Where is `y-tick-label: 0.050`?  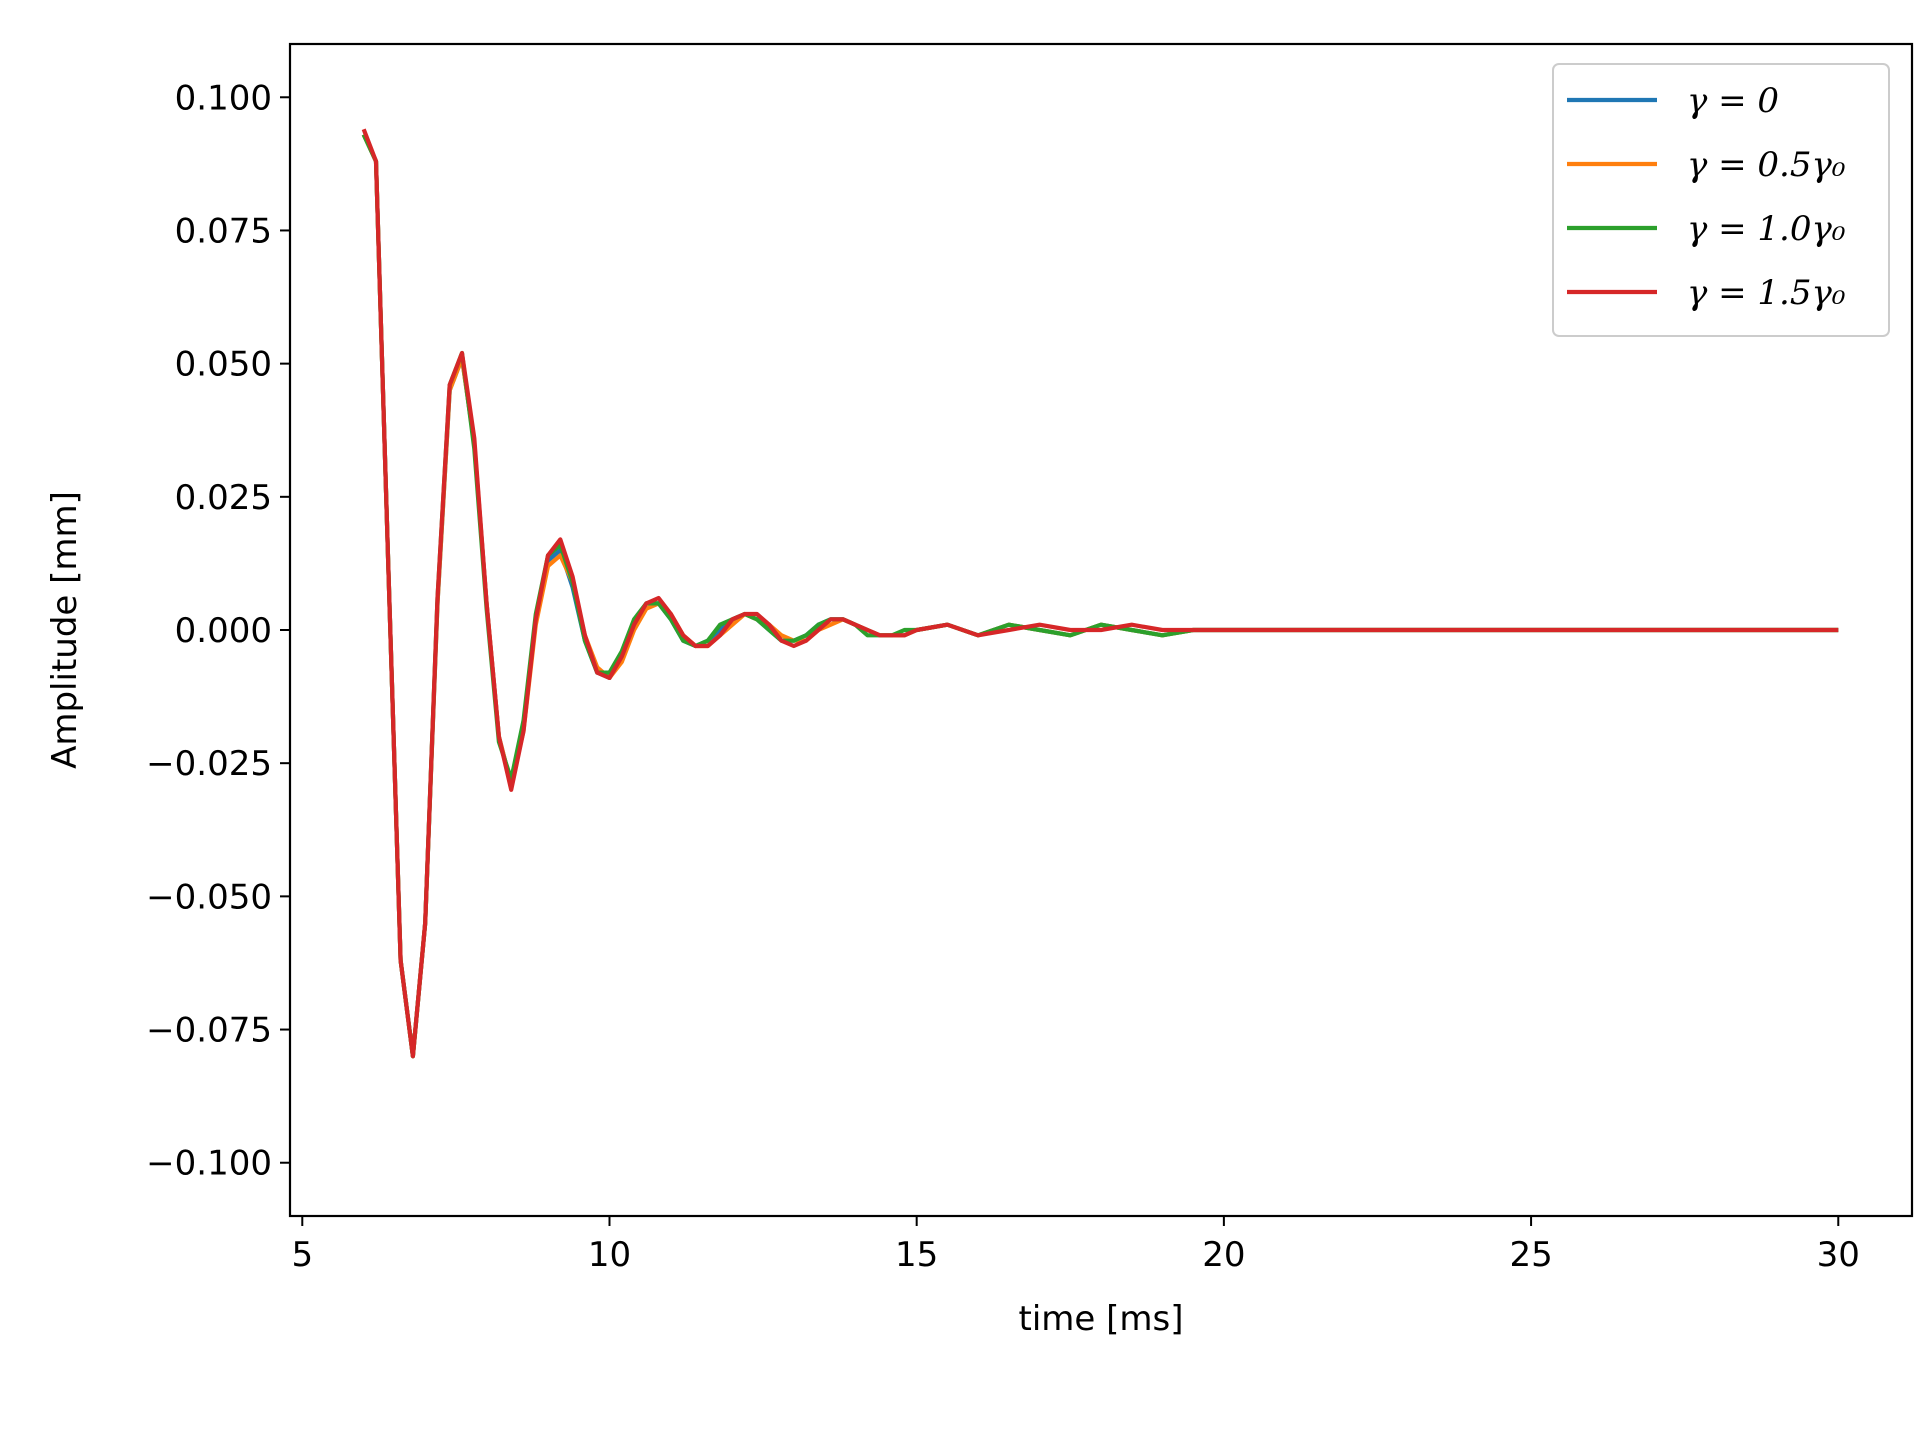 y-tick-label: 0.050 is located at coordinates (223, 365).